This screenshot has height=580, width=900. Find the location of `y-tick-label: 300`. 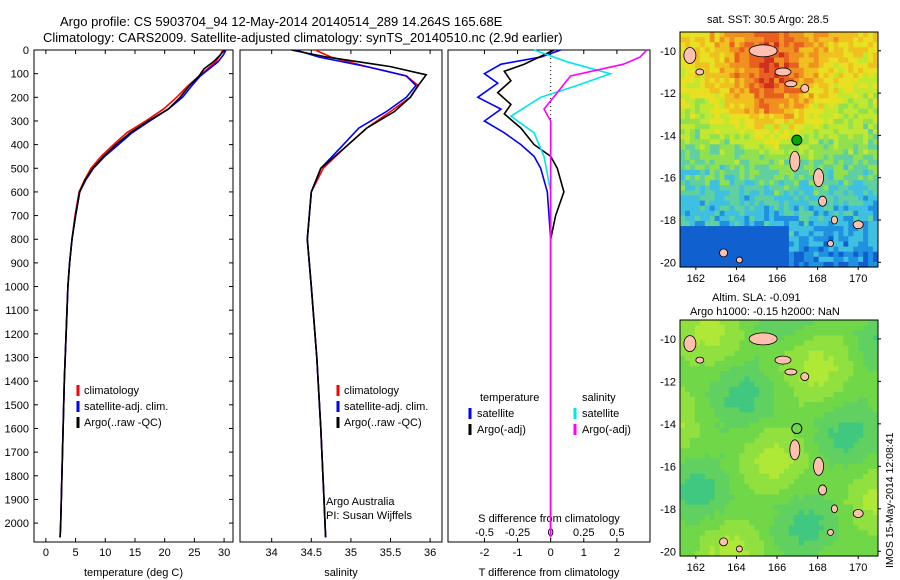

y-tick-label: 300 is located at coordinates (20, 122).